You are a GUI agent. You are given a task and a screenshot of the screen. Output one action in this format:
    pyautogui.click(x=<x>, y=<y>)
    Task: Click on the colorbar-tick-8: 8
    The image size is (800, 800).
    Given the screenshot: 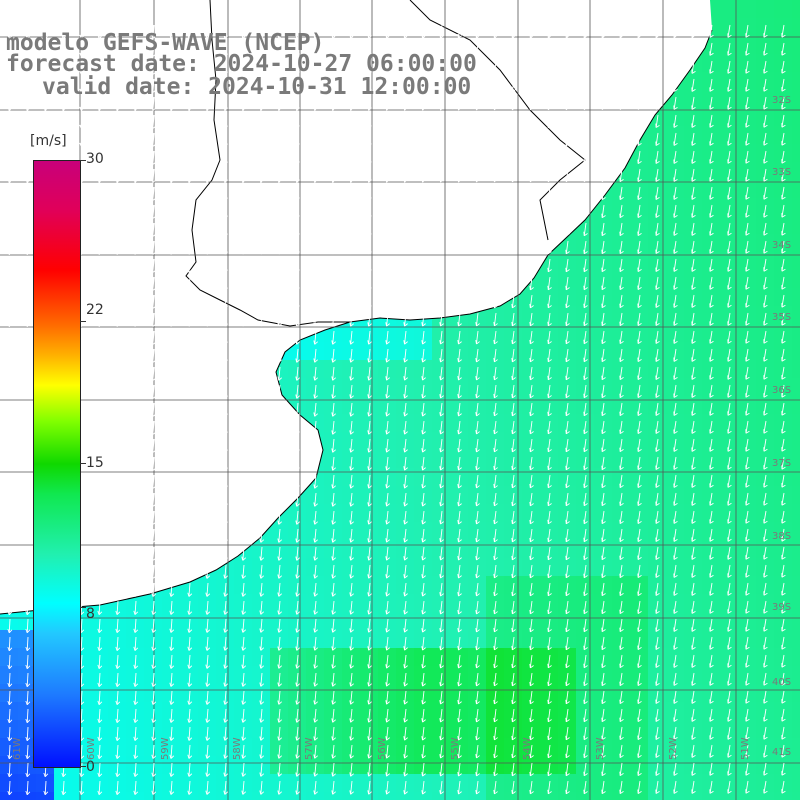 What is the action you would take?
    pyautogui.click(x=90, y=614)
    